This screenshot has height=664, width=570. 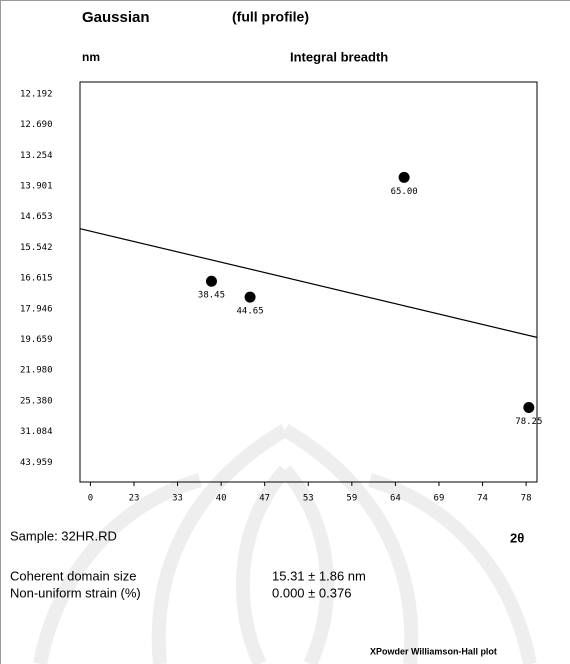 I want to click on x-tick-label: 40, so click(x=221, y=499).